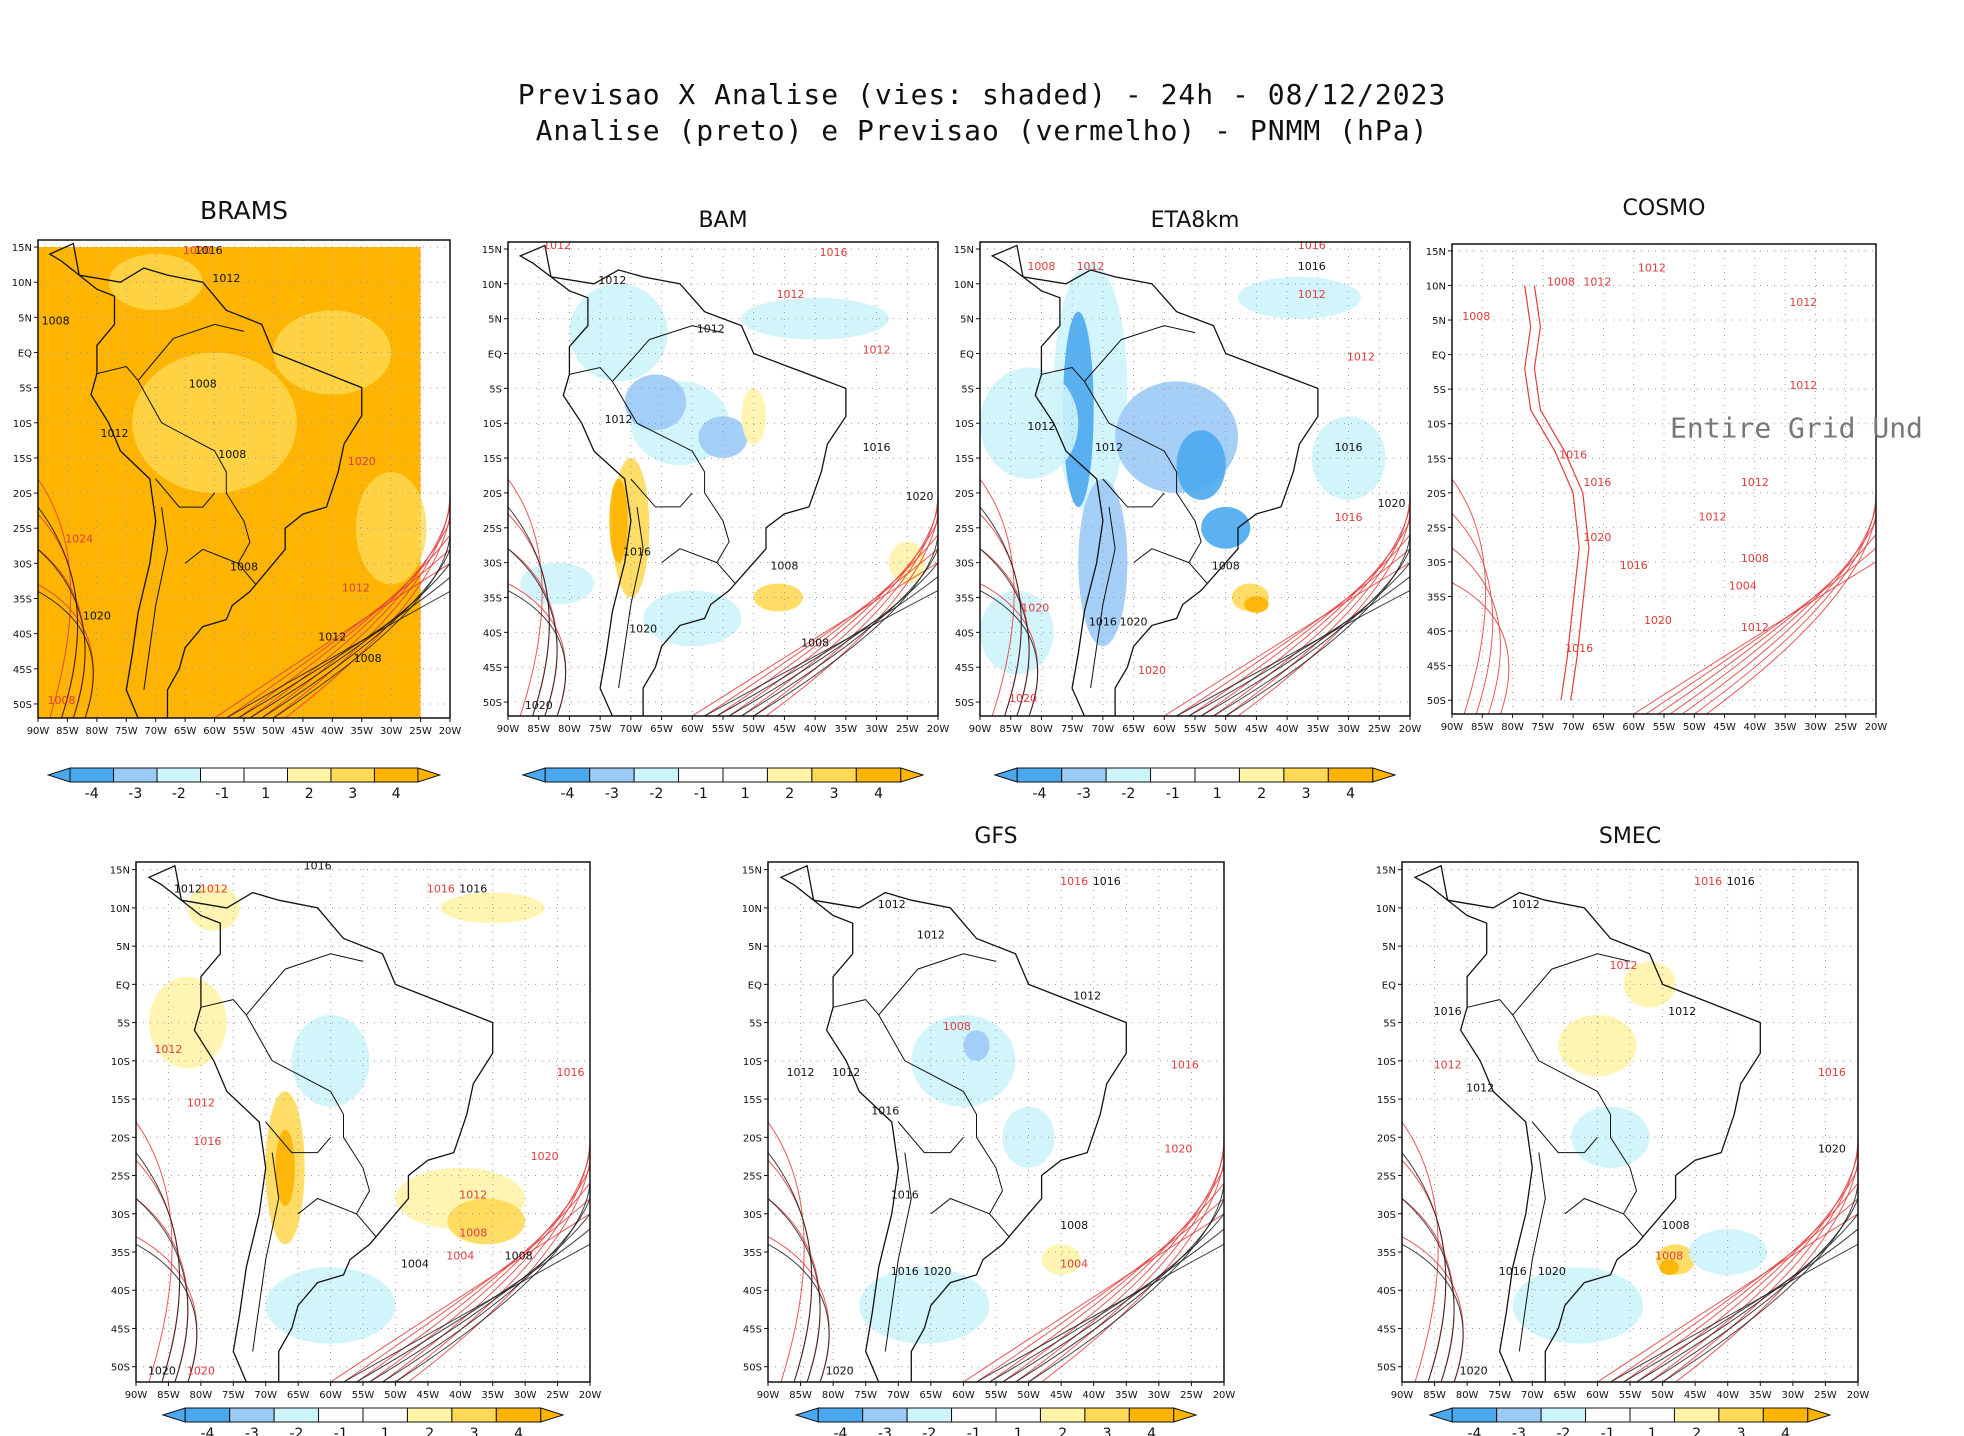 This screenshot has width=1964, height=1436. What do you see at coordinates (420, 731) in the screenshot?
I see `x-tick-label: 25W` at bounding box center [420, 731].